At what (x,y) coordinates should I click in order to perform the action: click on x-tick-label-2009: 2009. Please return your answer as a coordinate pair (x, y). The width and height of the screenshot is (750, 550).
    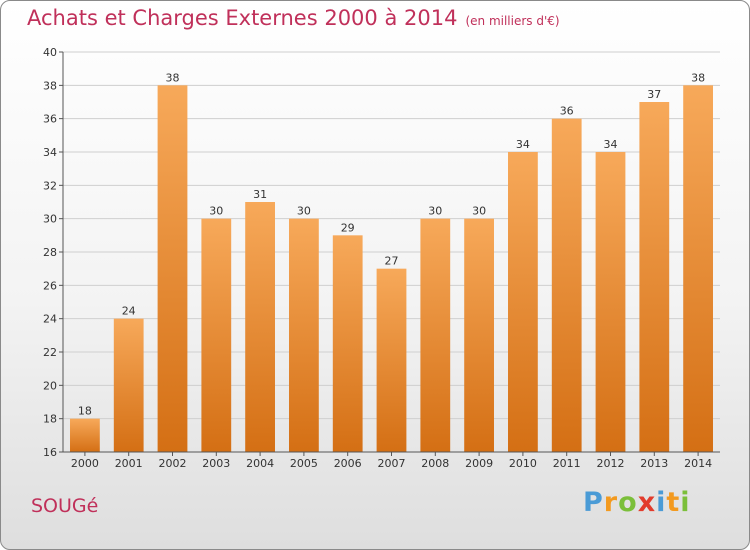
    Looking at the image, I should click on (479, 463).